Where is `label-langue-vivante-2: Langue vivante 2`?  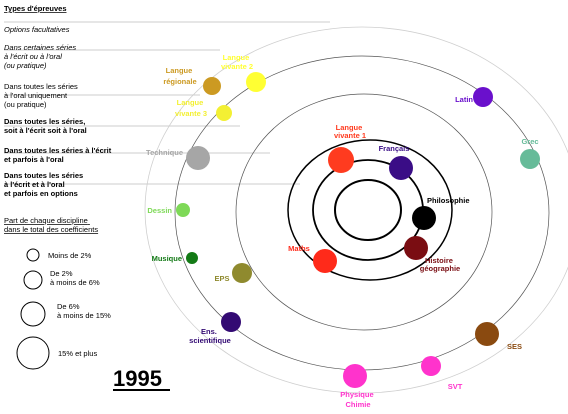
label-langue-vivante-2: Langue vivante 2 is located at coordinates (237, 62).